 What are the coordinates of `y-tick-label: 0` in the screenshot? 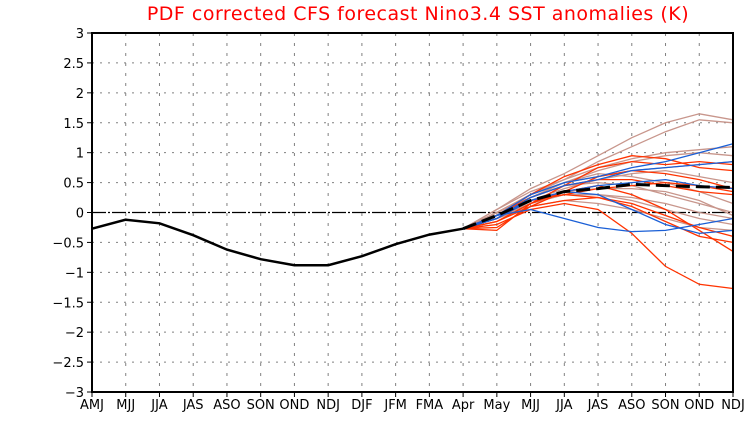 It's located at (80, 214).